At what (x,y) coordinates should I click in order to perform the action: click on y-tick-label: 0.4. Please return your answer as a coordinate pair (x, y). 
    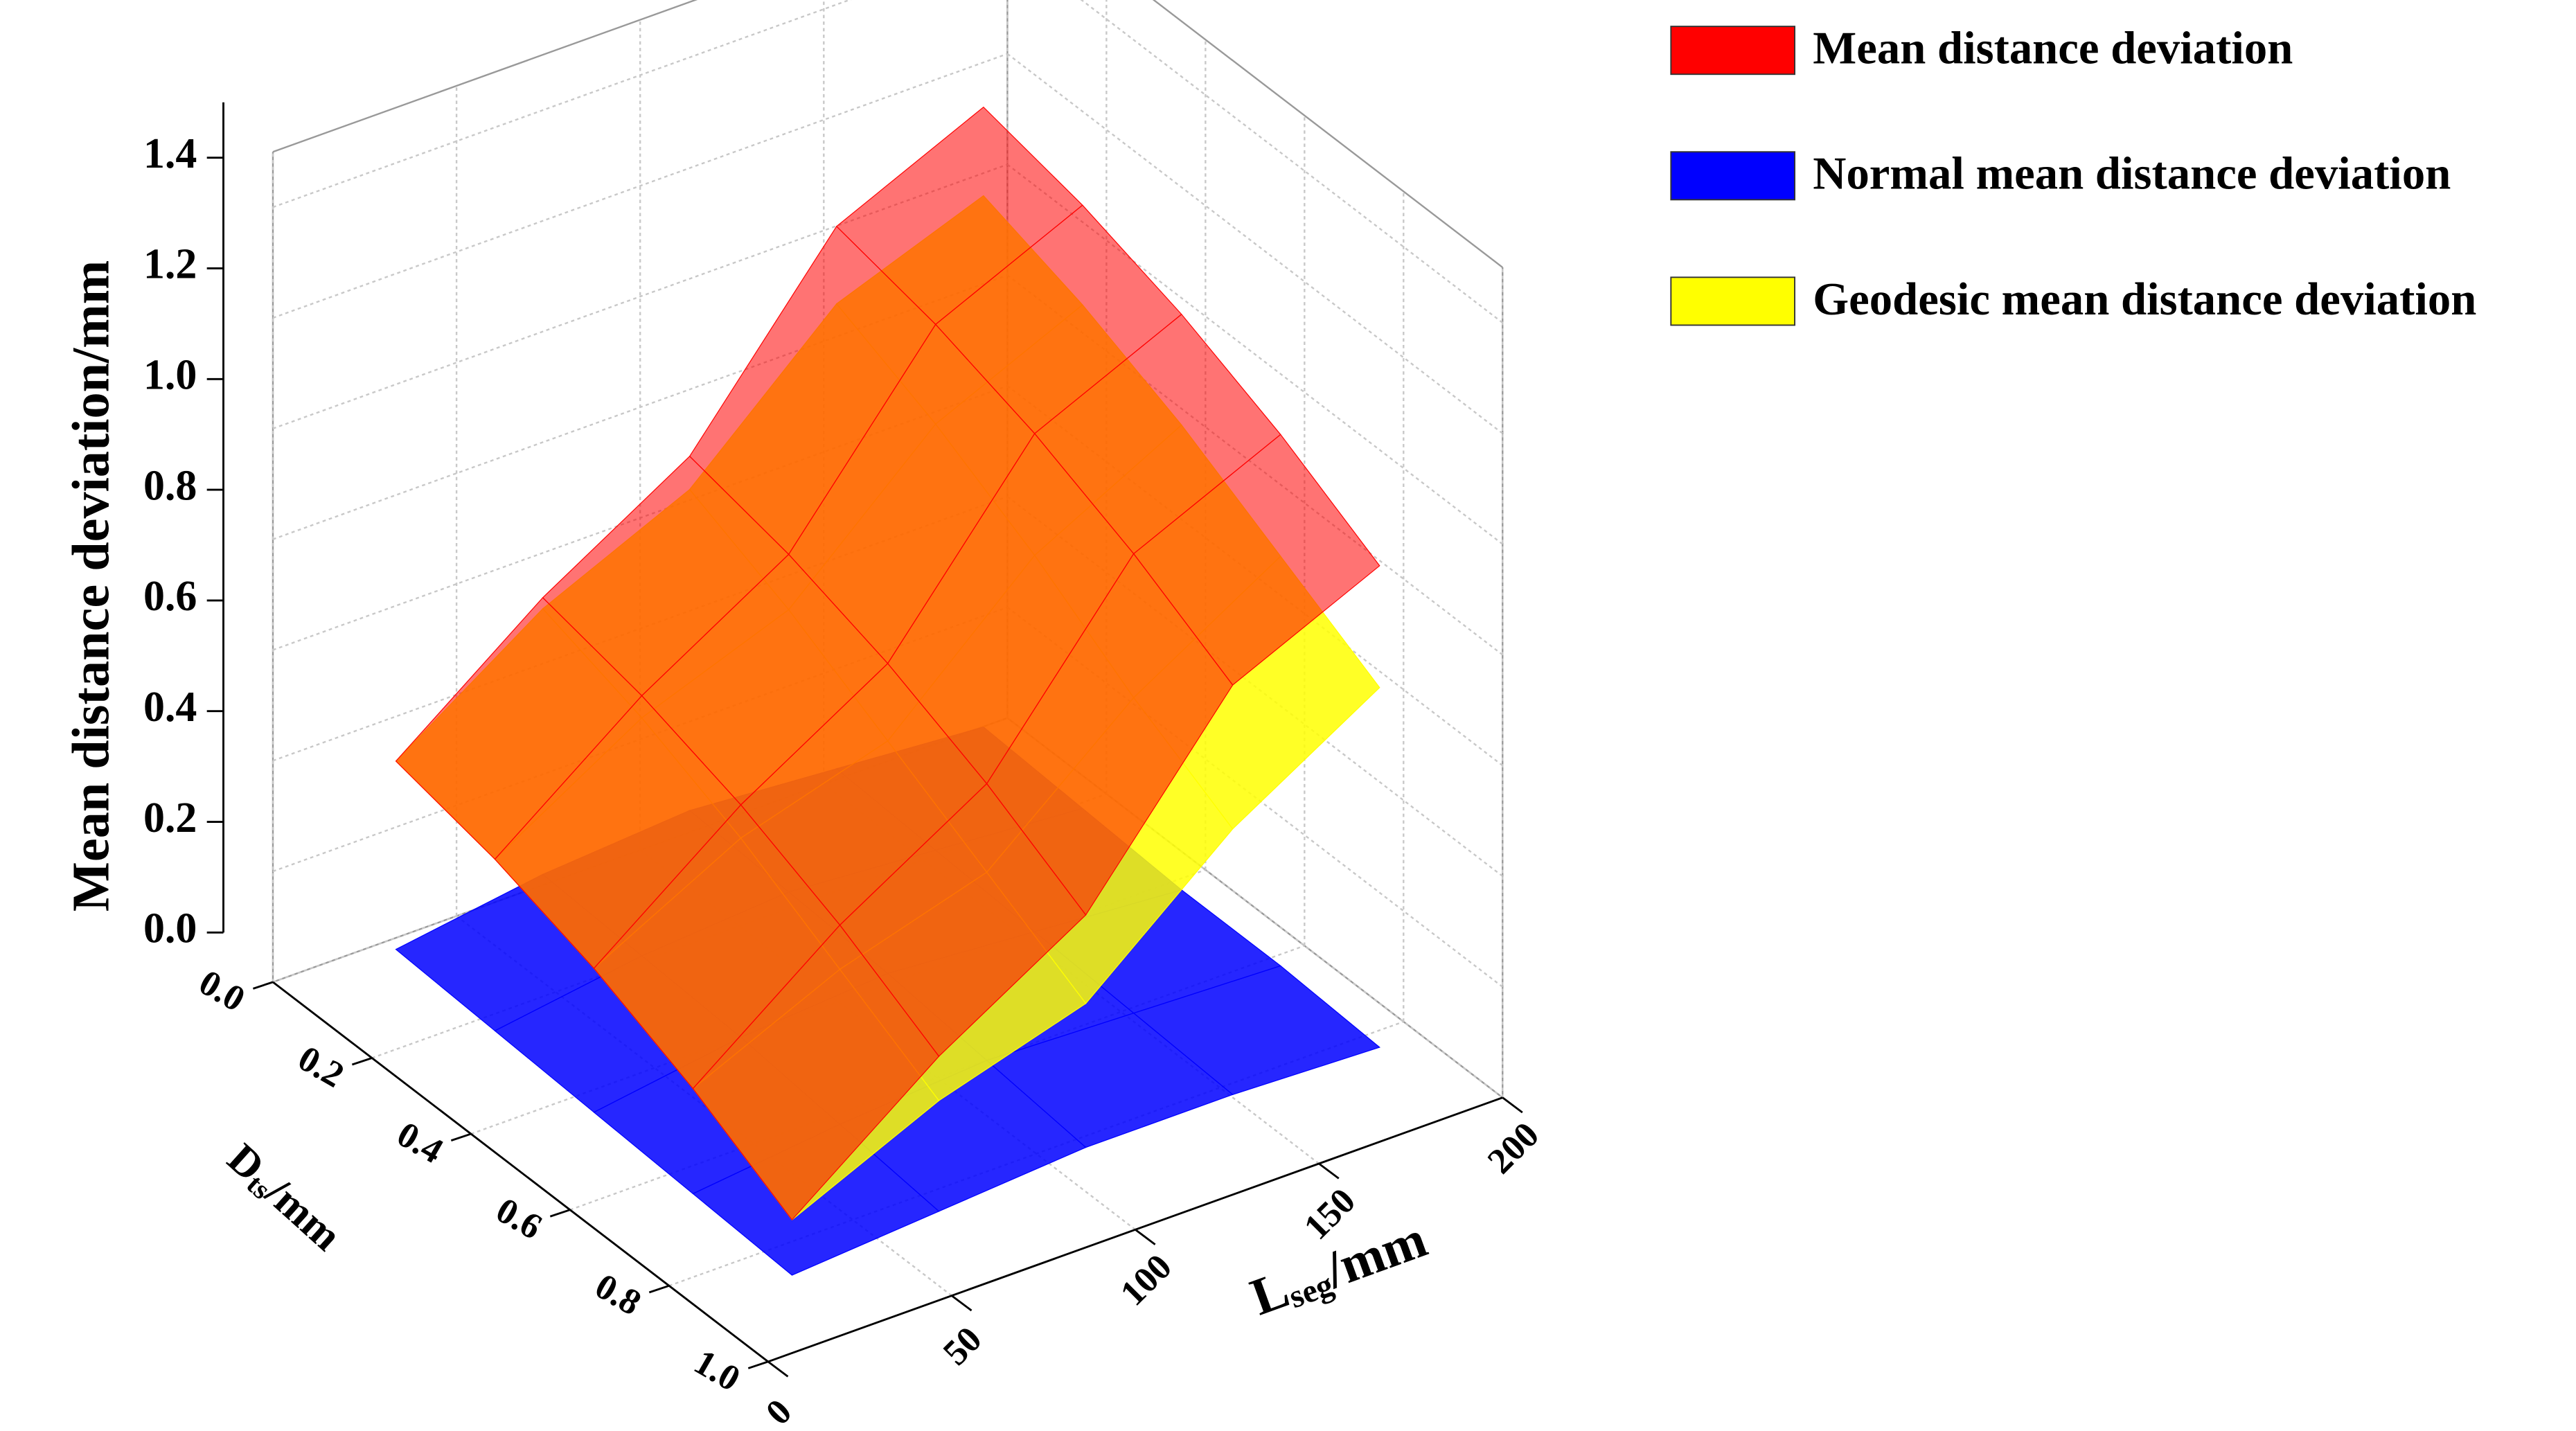
    Looking at the image, I should click on (420, 1142).